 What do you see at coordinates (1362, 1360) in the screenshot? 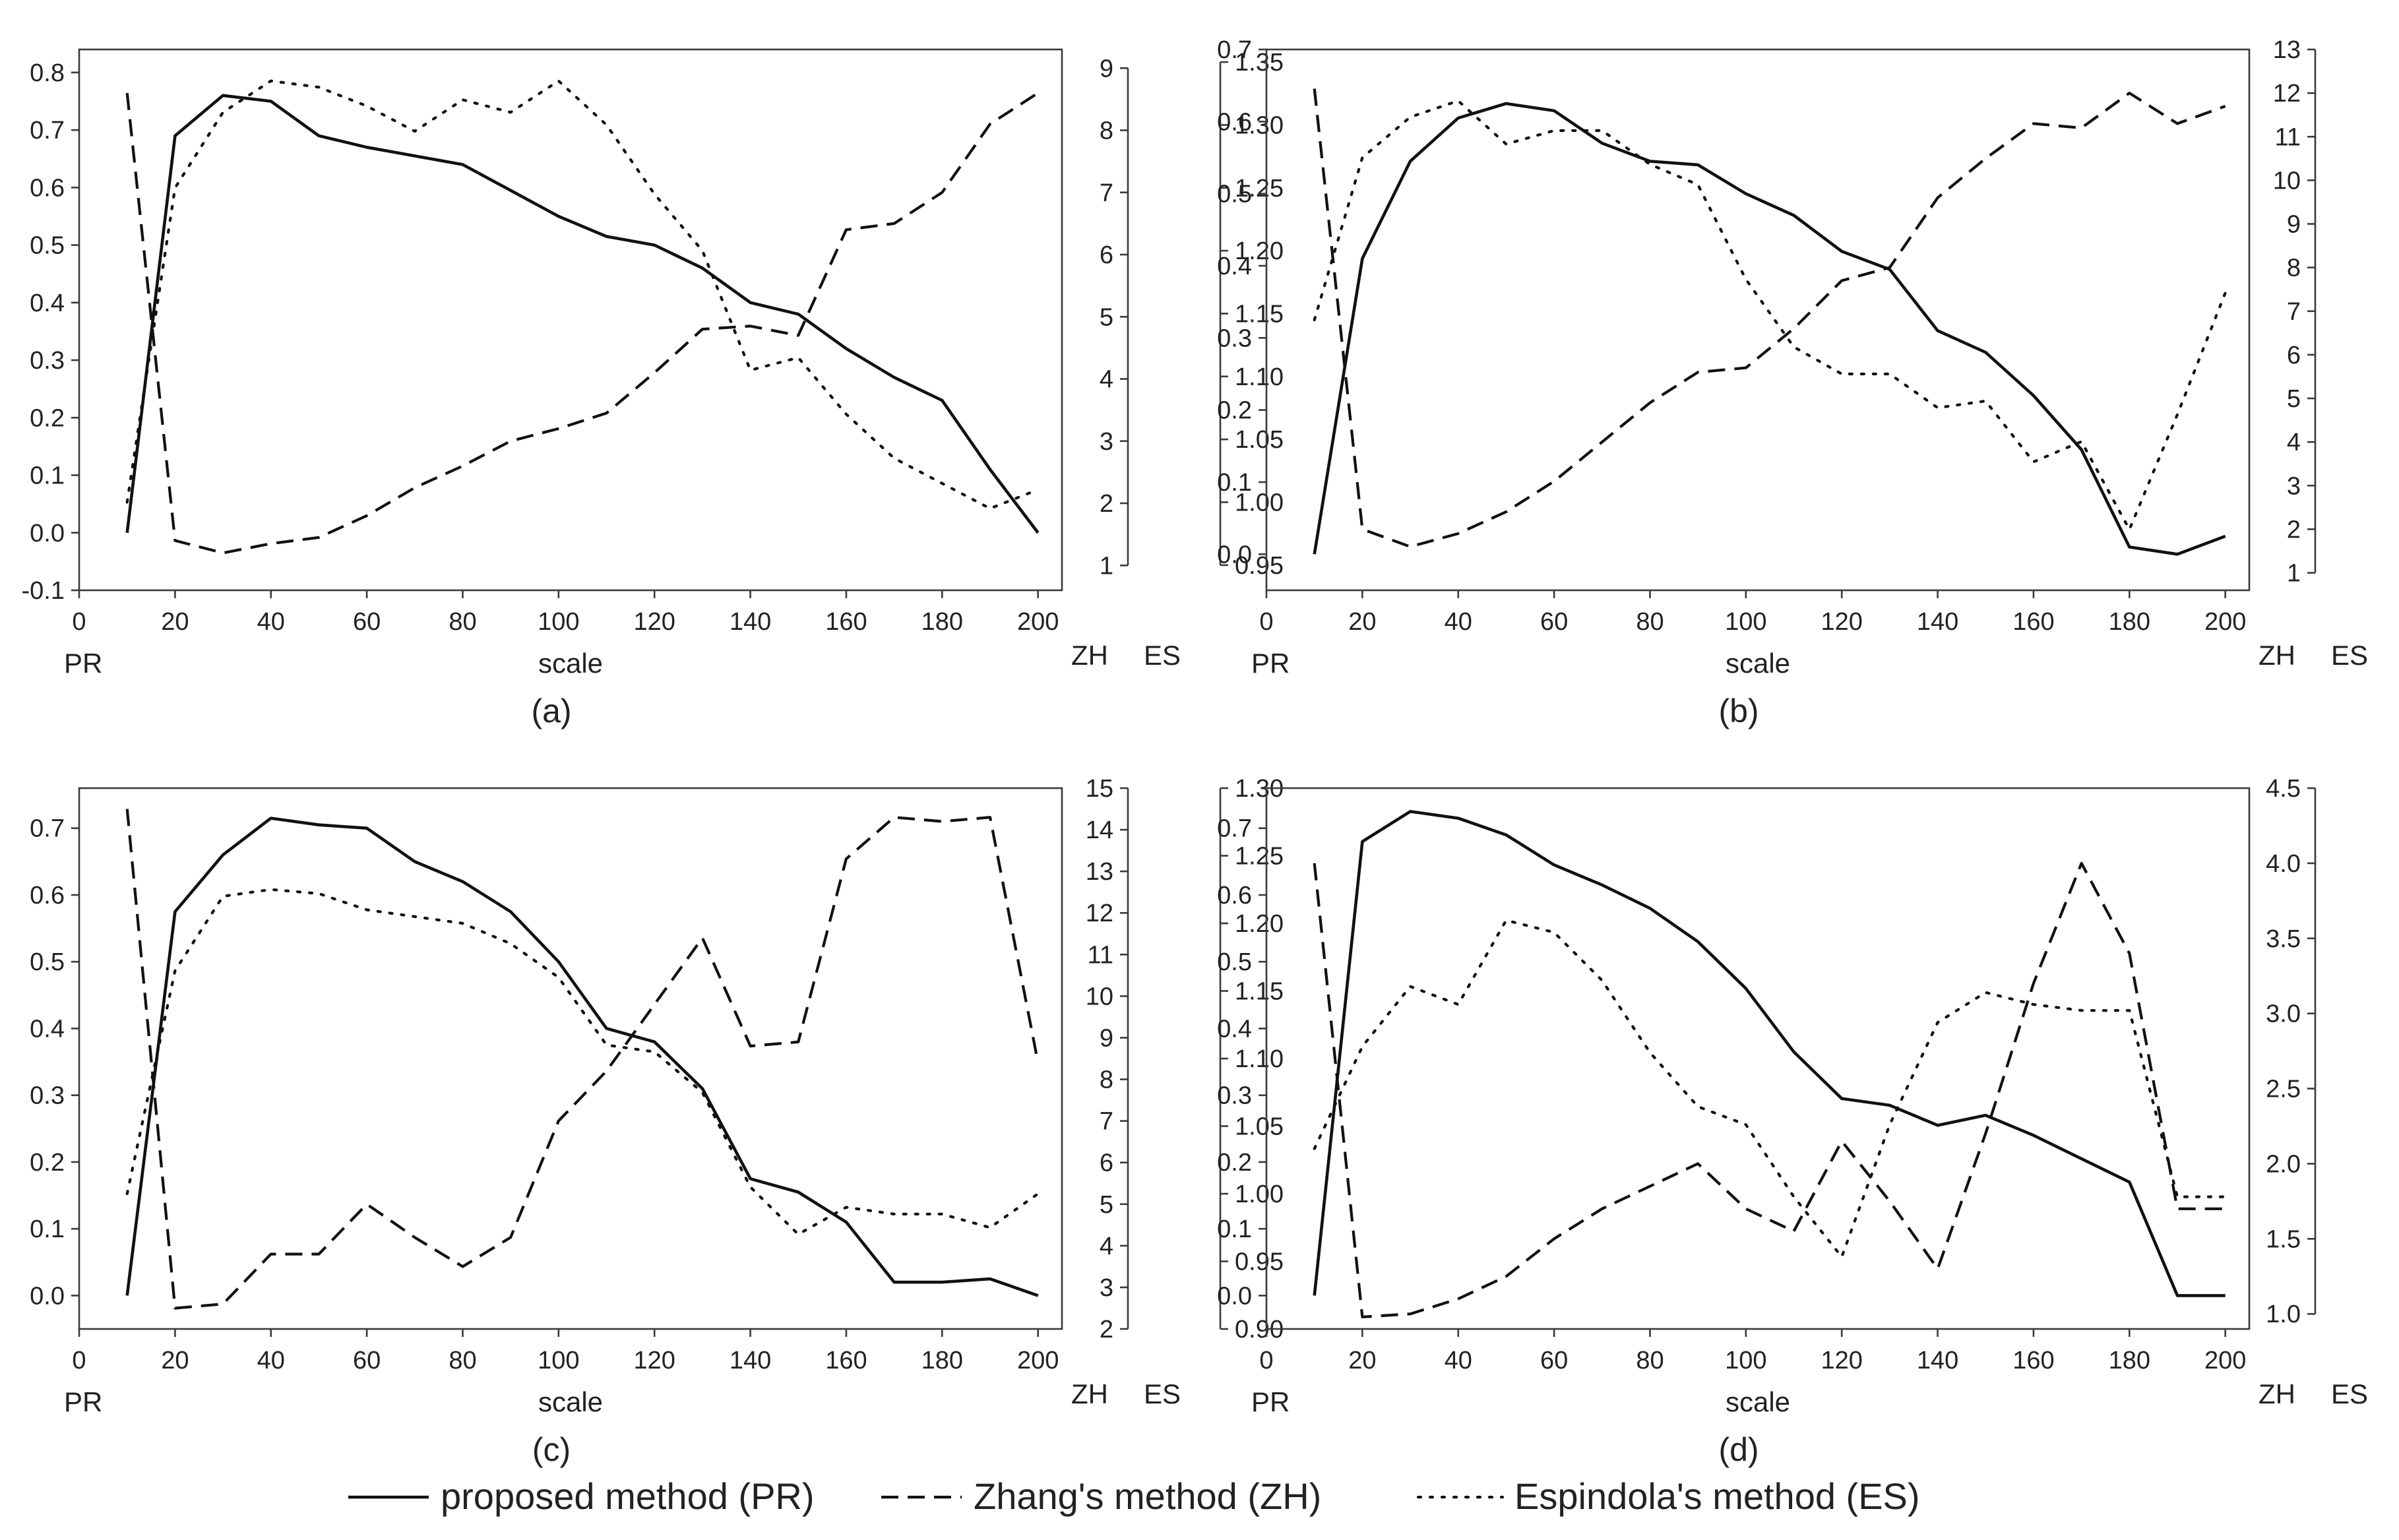
I see `x-tick-label: 20` at bounding box center [1362, 1360].